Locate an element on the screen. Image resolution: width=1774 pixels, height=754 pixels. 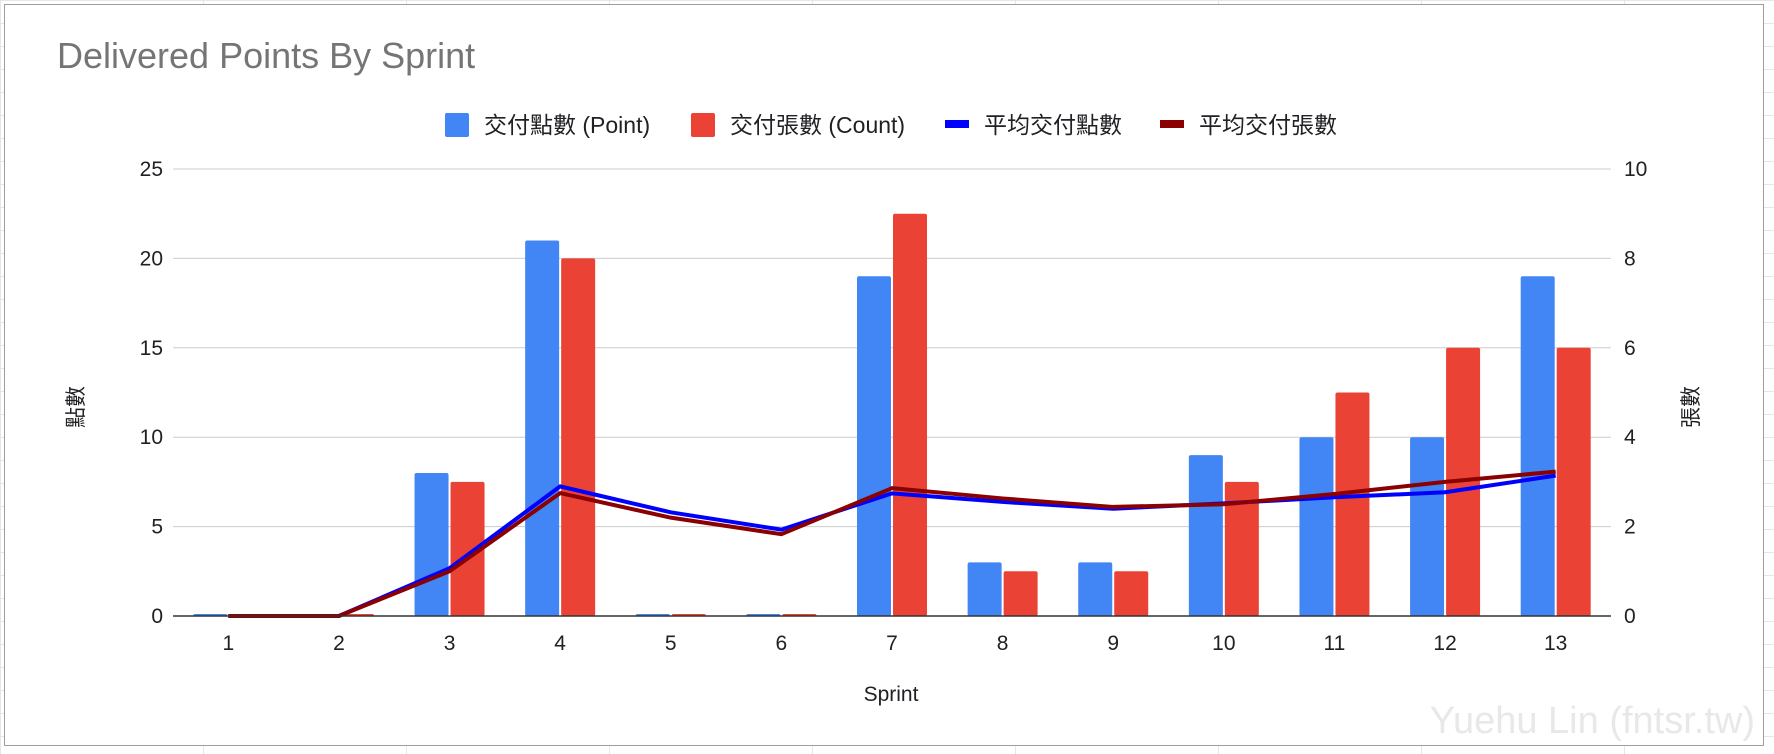
y-left-tick-label: 20 is located at coordinates (151, 258).